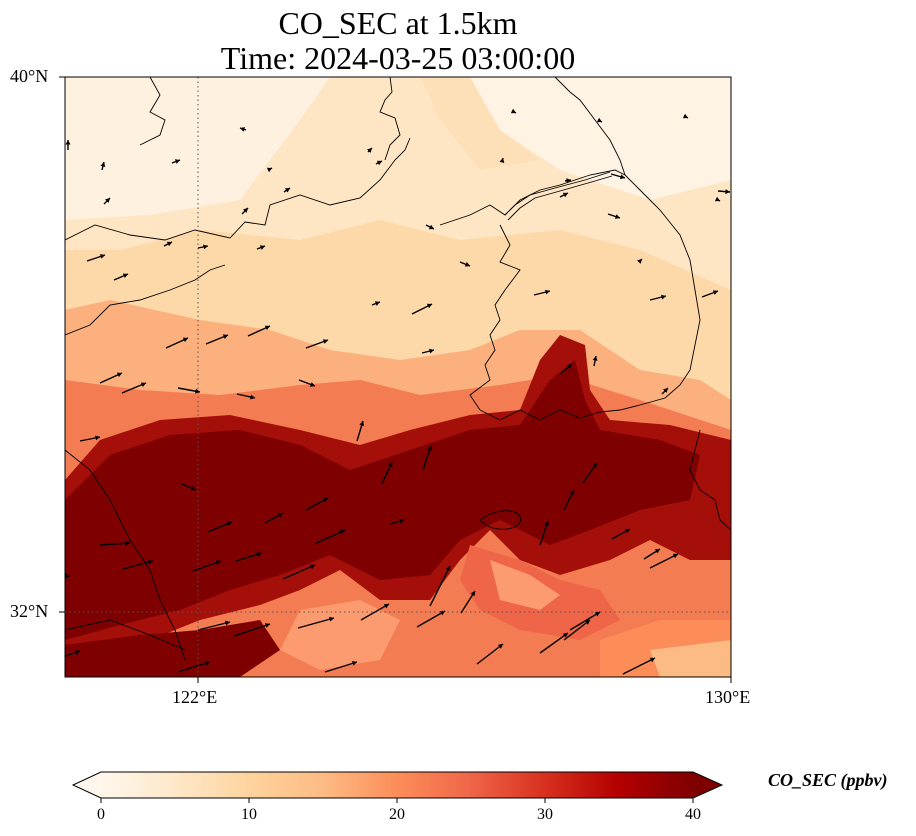  What do you see at coordinates (29, 611) in the screenshot?
I see `lat-label-32n: 32°N` at bounding box center [29, 611].